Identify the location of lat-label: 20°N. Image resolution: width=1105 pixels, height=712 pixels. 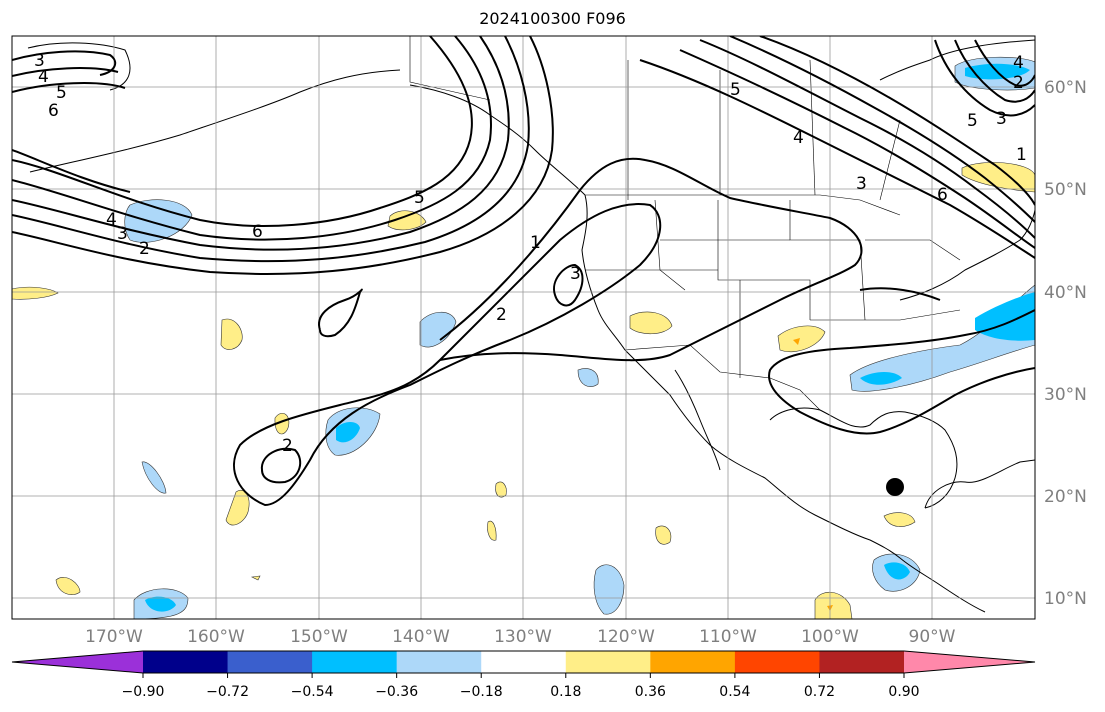
(1065, 497).